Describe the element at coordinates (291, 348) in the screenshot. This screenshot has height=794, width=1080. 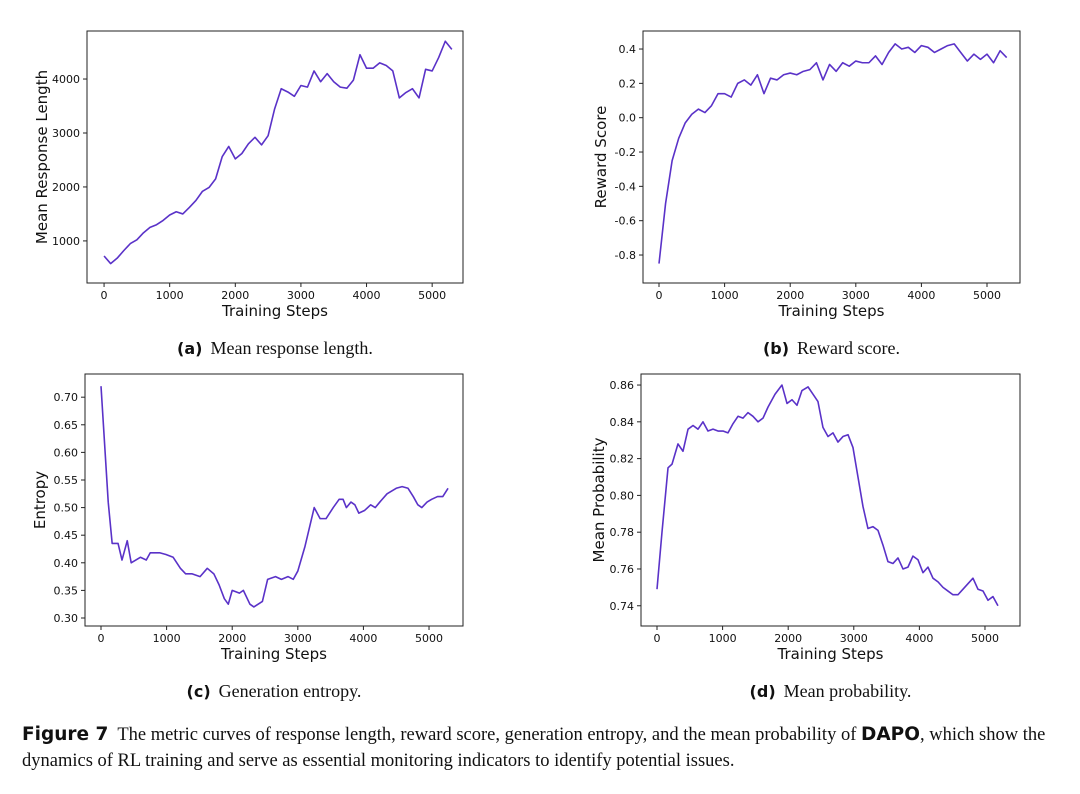
I see `caption: Mean response length.` at that location.